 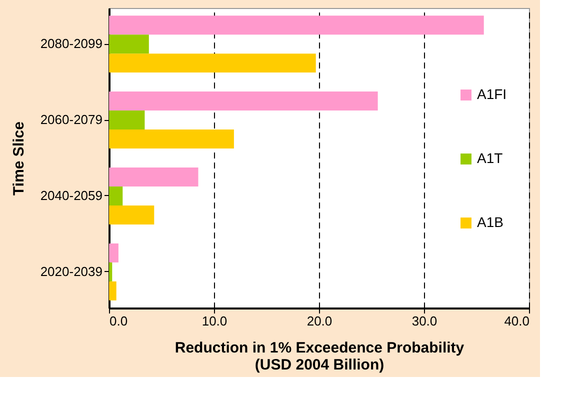 What do you see at coordinates (490, 158) in the screenshot?
I see `legend-label: A1T` at bounding box center [490, 158].